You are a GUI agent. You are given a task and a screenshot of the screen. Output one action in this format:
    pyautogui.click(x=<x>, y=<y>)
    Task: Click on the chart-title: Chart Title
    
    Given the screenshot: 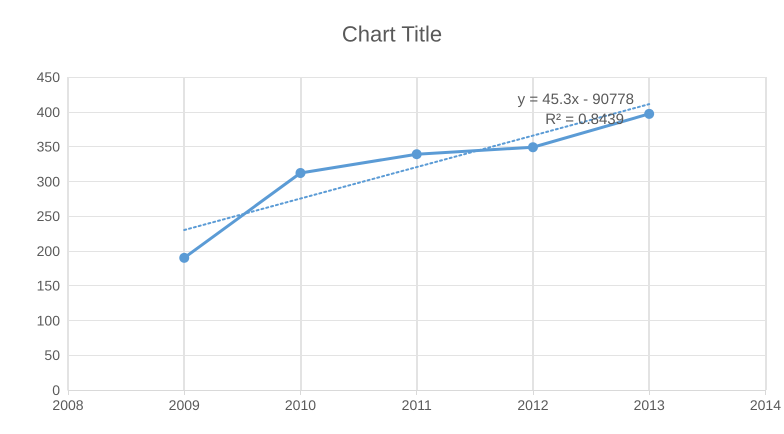 What is the action you would take?
    pyautogui.click(x=392, y=34)
    